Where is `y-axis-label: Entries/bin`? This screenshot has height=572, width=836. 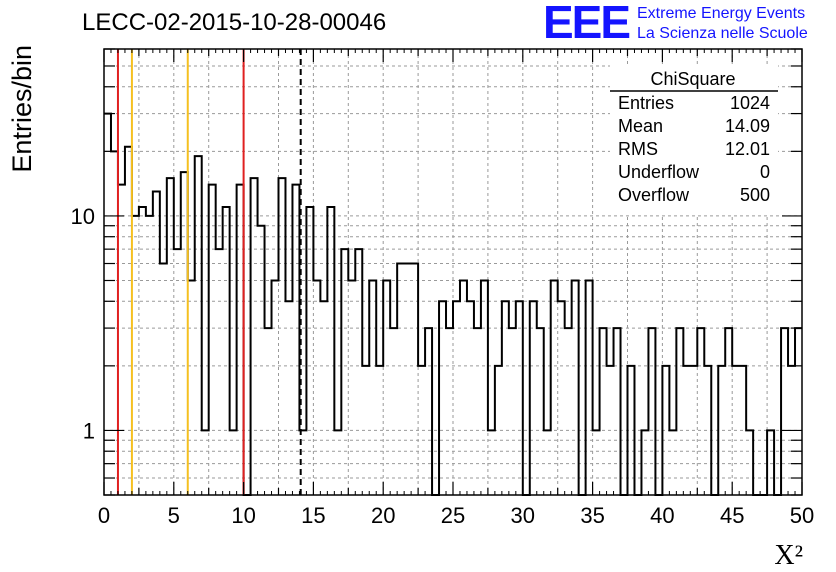 y-axis-label: Entries/bin is located at coordinates (22, 109).